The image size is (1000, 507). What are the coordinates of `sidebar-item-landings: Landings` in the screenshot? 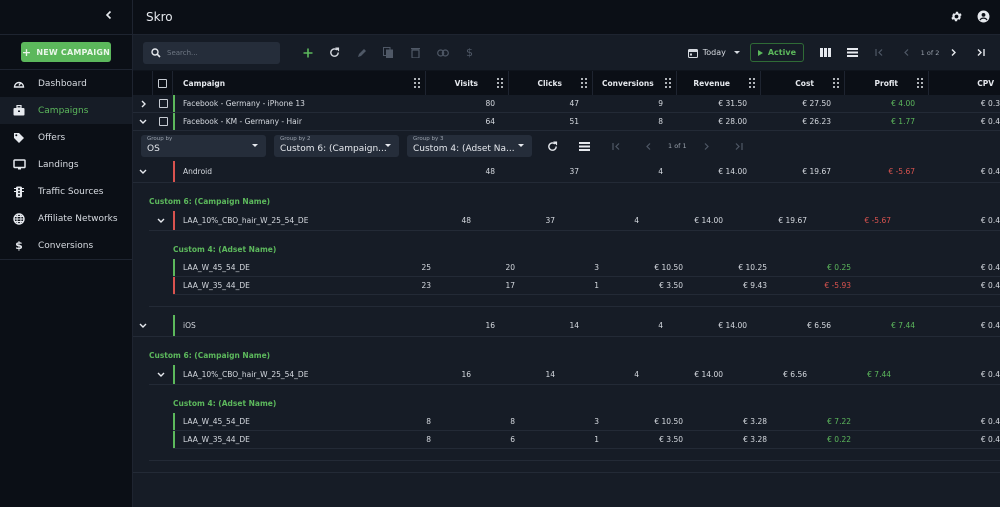 It's located at (66, 164).